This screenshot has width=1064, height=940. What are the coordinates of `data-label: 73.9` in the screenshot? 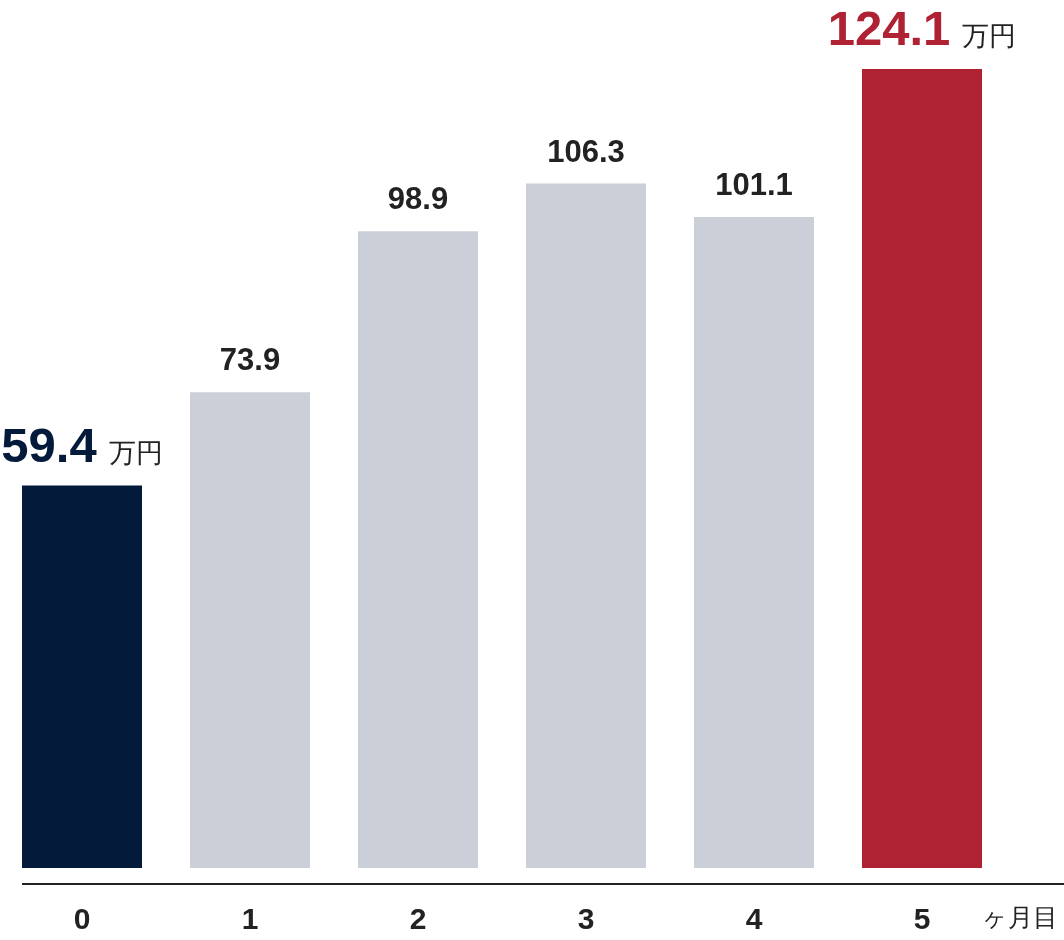 It's located at (250, 360).